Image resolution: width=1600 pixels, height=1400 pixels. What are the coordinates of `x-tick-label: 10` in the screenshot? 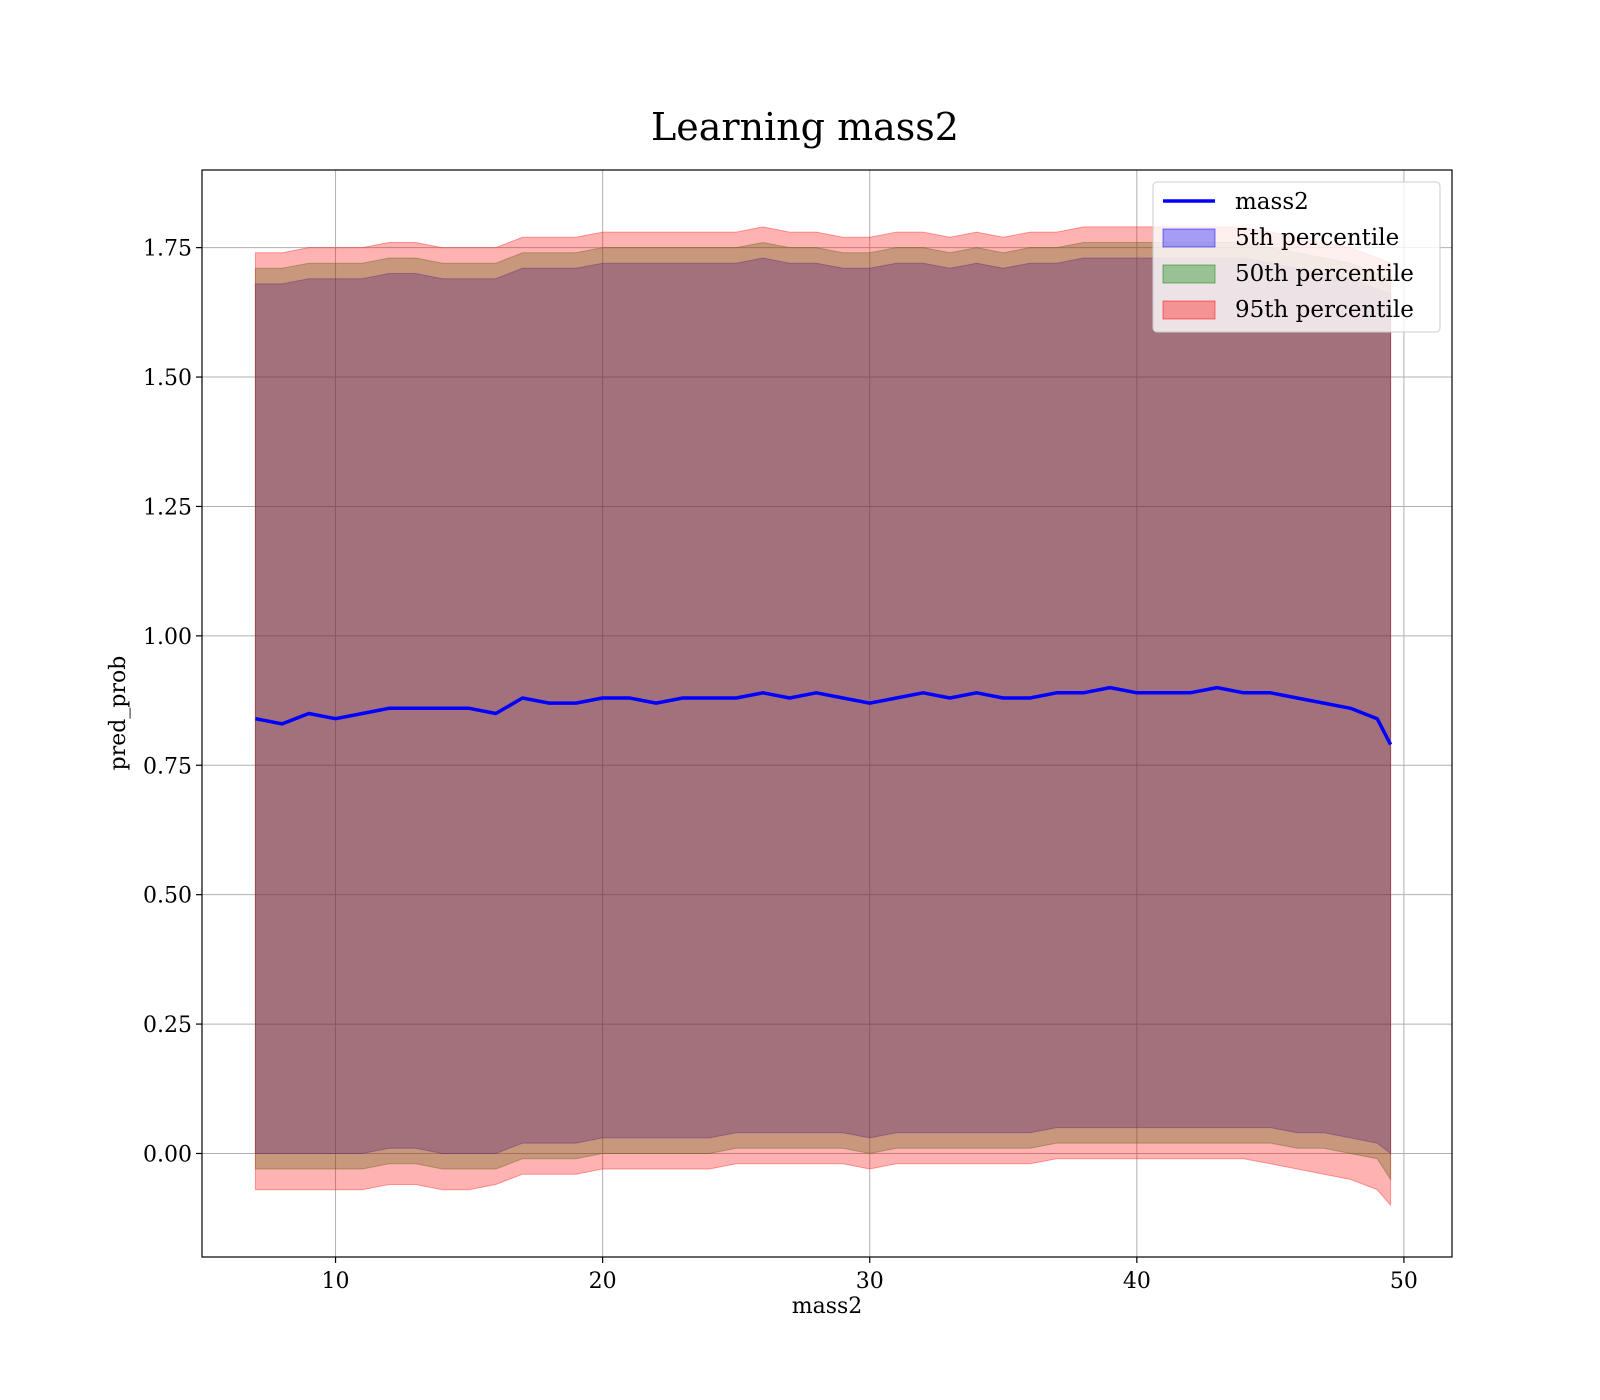 It's located at (336, 1281).